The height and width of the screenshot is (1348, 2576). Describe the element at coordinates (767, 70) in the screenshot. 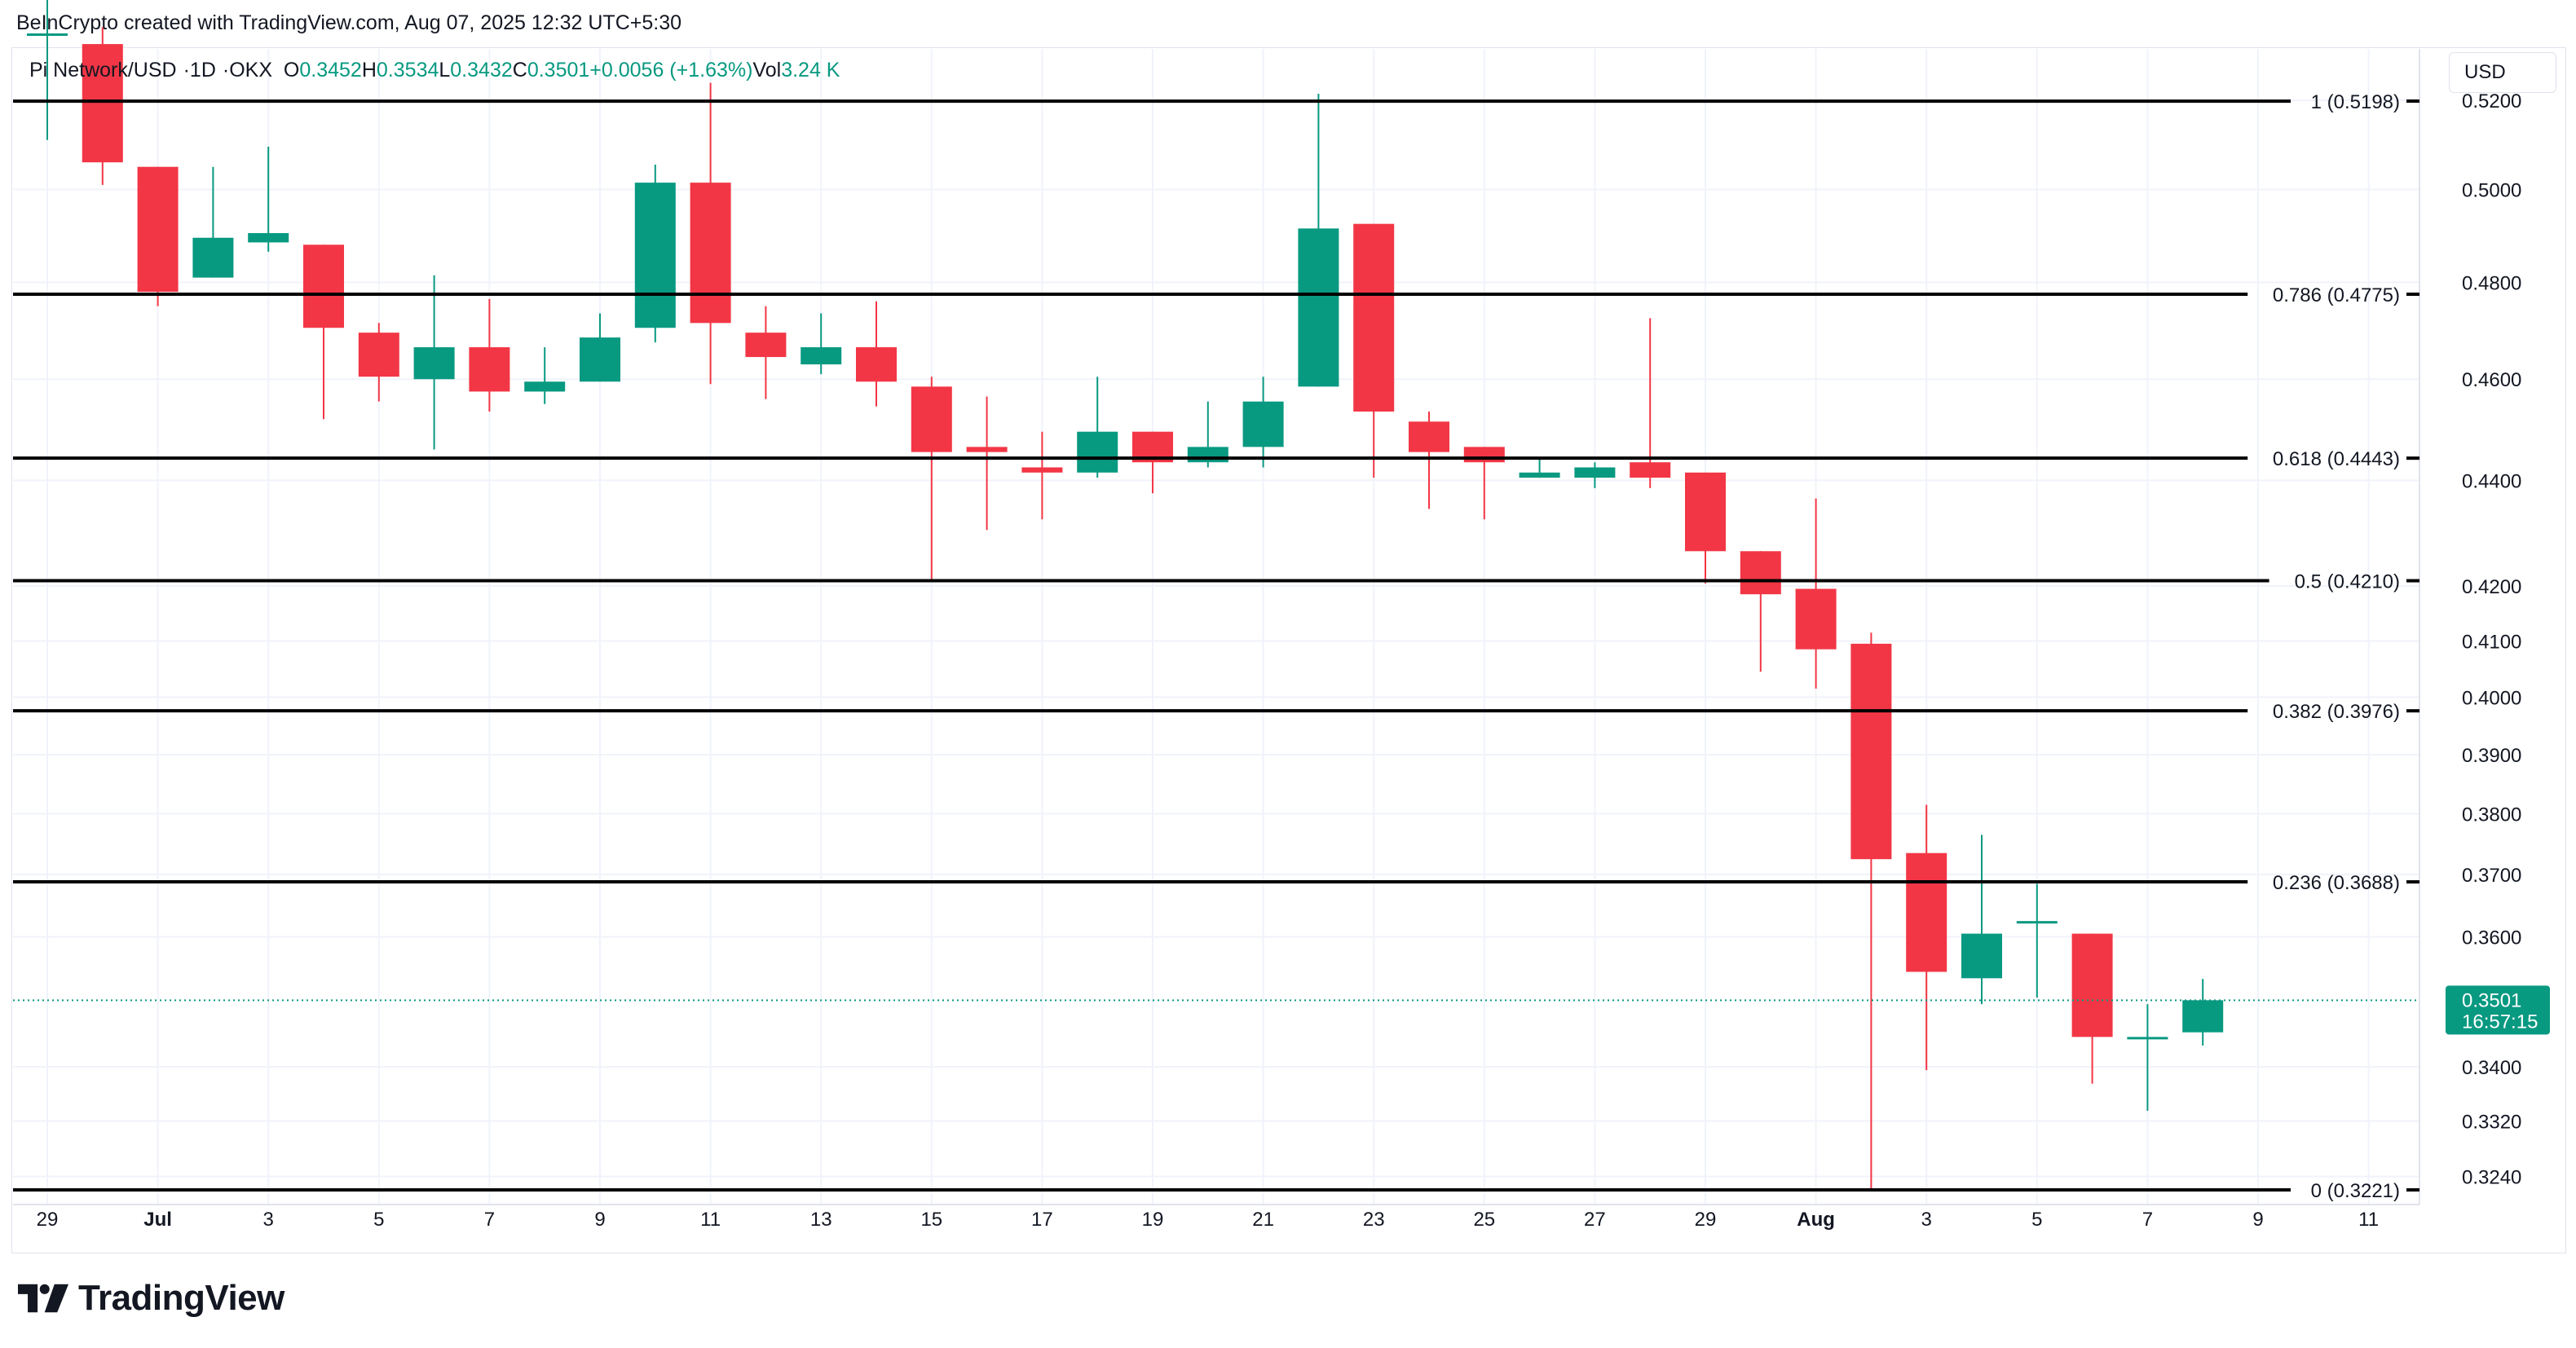

I see `legend-volume-label: Vol` at that location.